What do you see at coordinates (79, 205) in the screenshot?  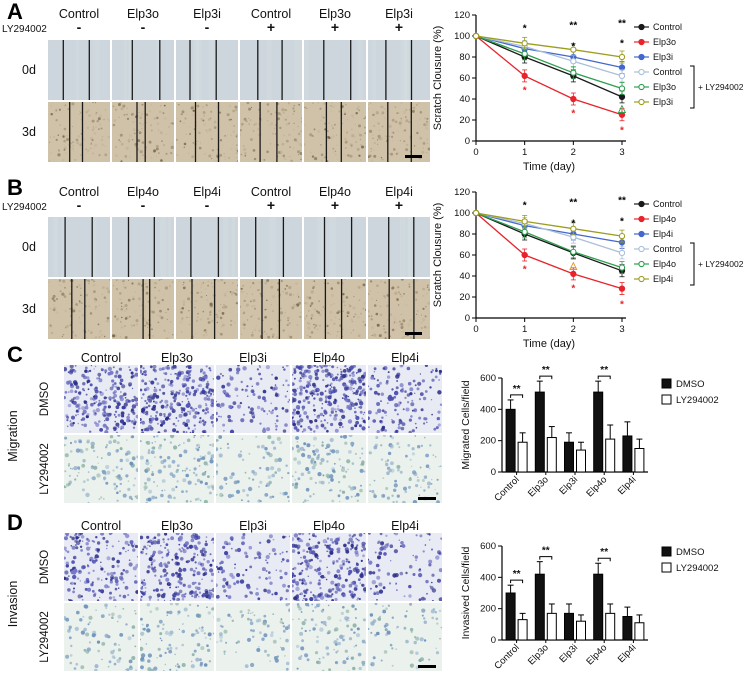 I see `panel-b-sign-0: -` at bounding box center [79, 205].